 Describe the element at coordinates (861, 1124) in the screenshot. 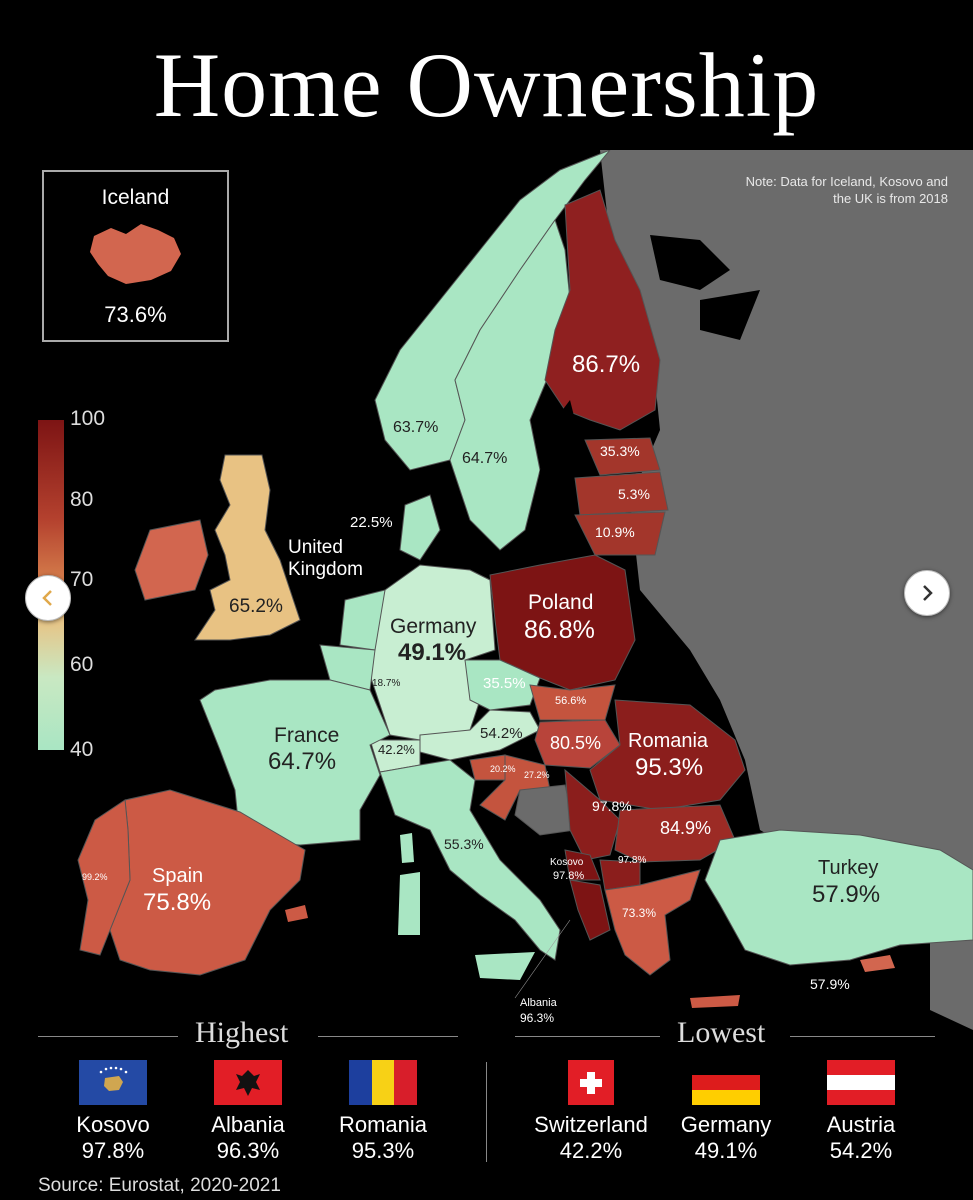

I see `lowest-3-name: Austria` at that location.